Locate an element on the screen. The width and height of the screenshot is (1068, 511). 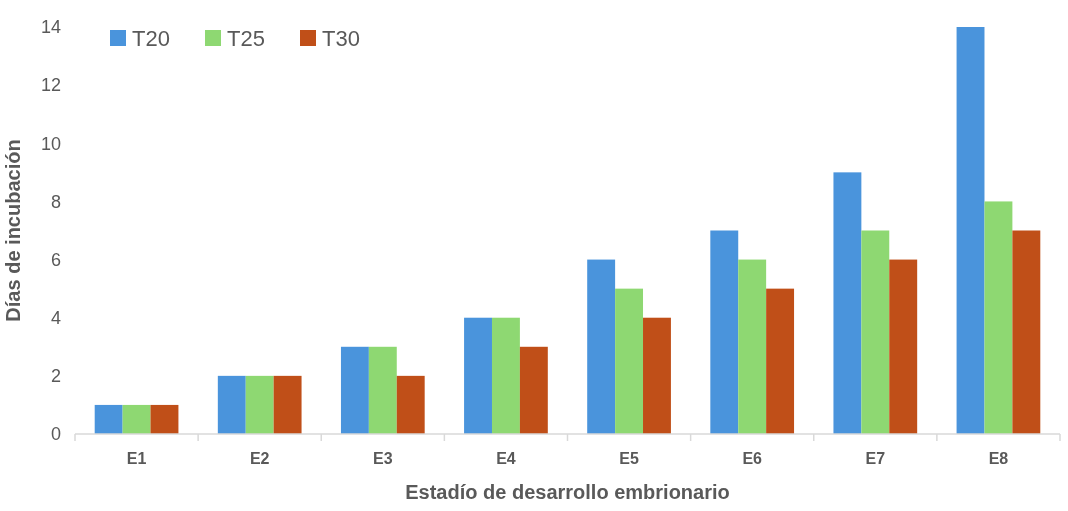
x-tick-label: E5 is located at coordinates (629, 458).